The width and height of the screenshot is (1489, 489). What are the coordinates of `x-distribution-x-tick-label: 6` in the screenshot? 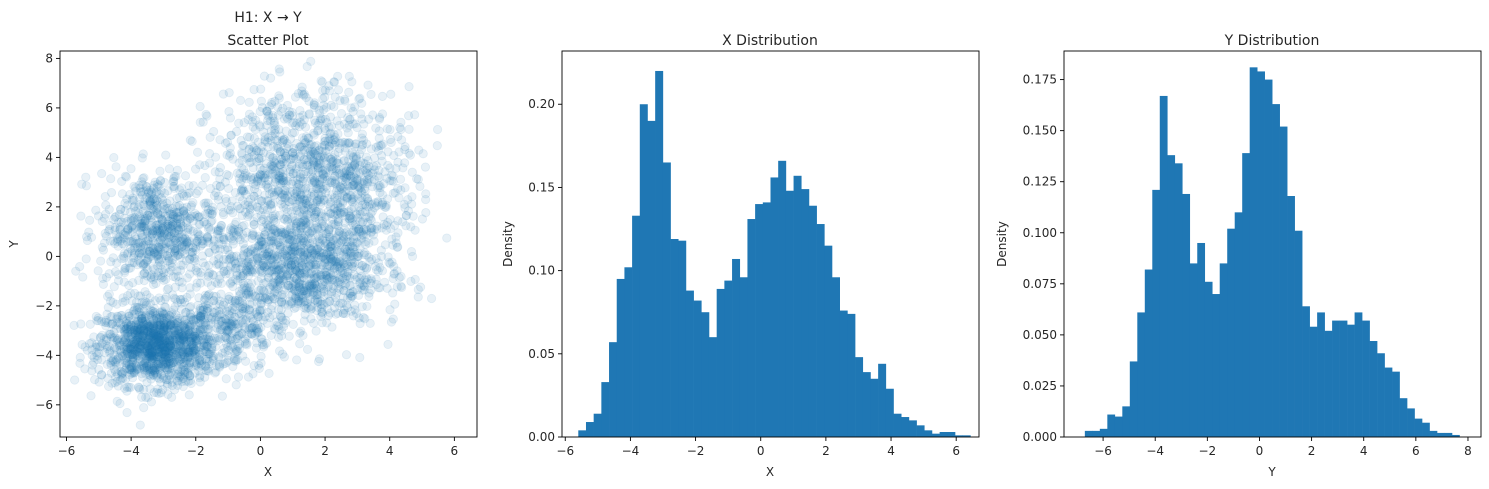 It's located at (956, 451).